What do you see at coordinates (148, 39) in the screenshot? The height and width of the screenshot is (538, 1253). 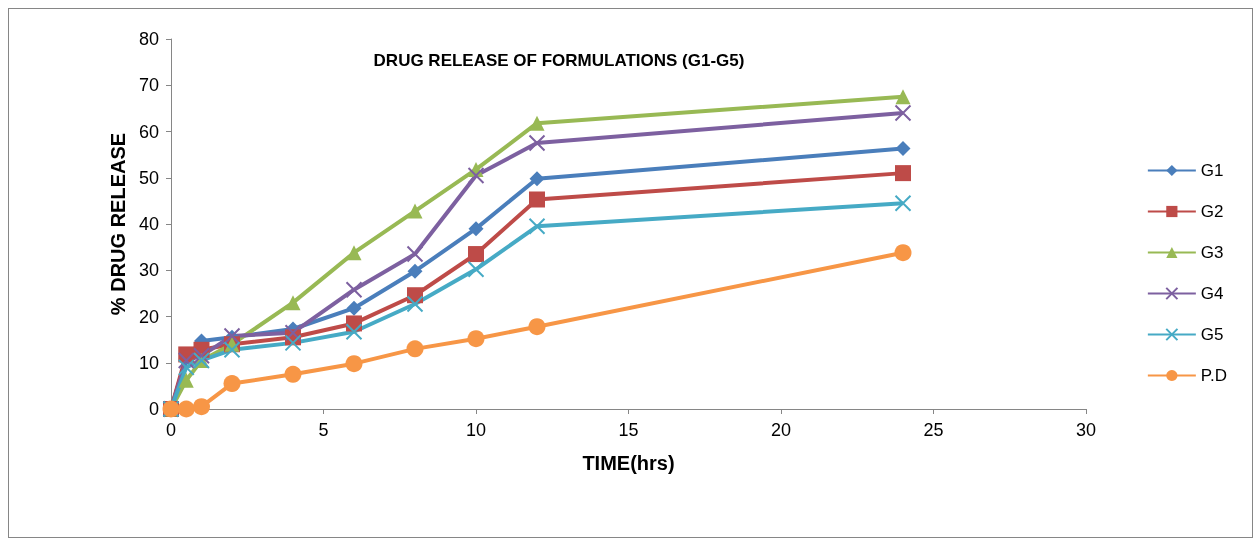 I see `y-tick-label: 80` at bounding box center [148, 39].